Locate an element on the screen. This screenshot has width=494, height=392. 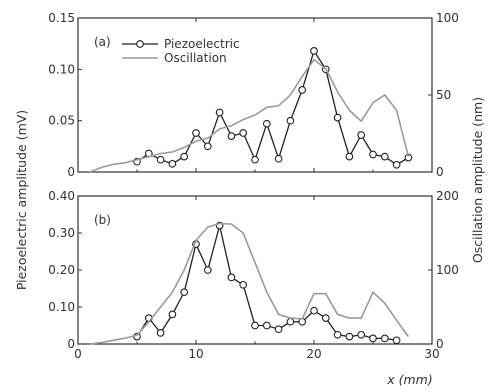
panel-b-y-right-tick-label: 200 is located at coordinates (447, 196).